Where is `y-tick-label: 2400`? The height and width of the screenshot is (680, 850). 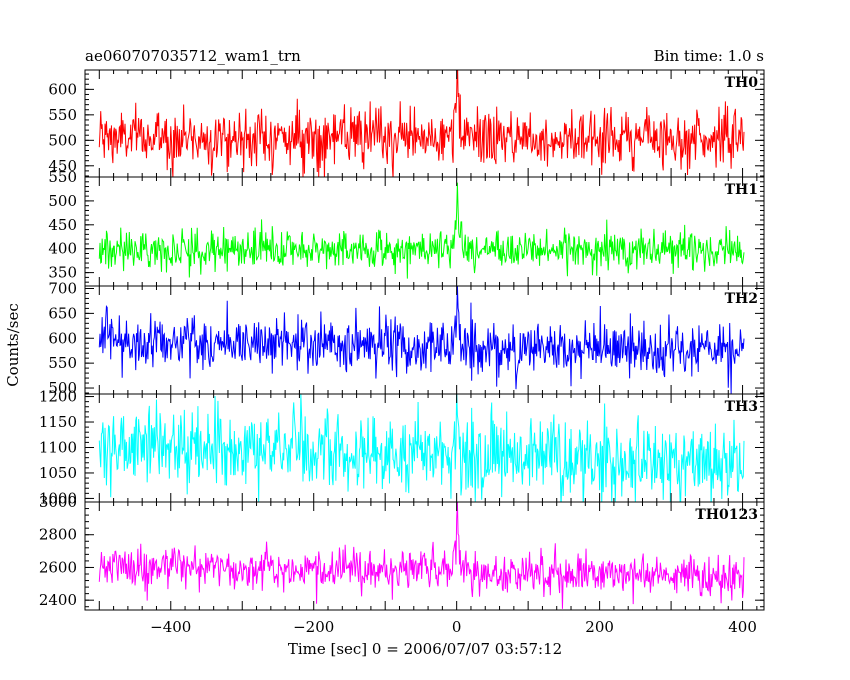 y-tick-label: 2400 is located at coordinates (58, 600).